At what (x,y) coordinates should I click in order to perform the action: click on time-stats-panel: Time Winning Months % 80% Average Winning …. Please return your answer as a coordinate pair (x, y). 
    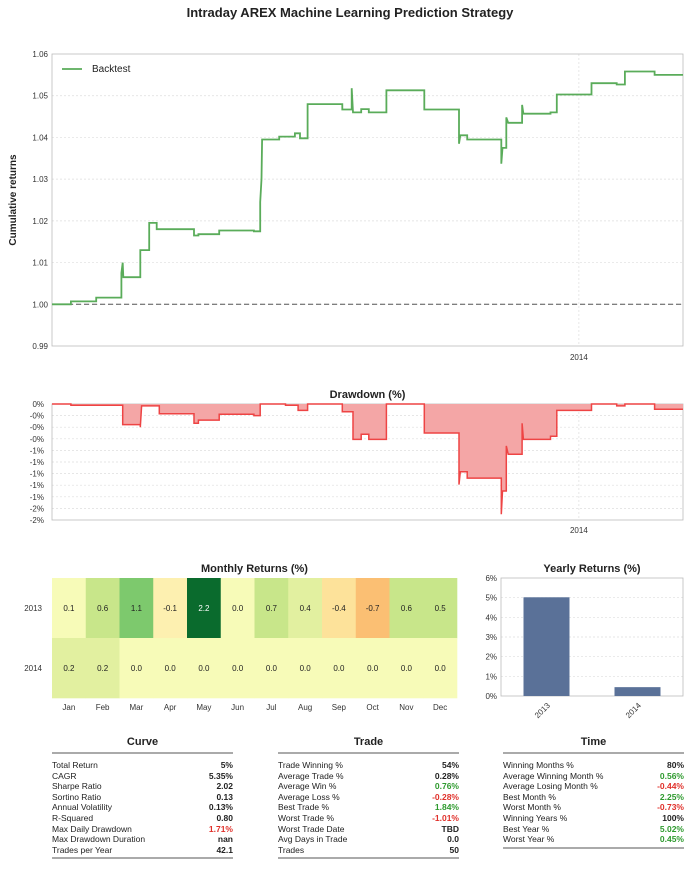
    Looking at the image, I should click on (593, 792).